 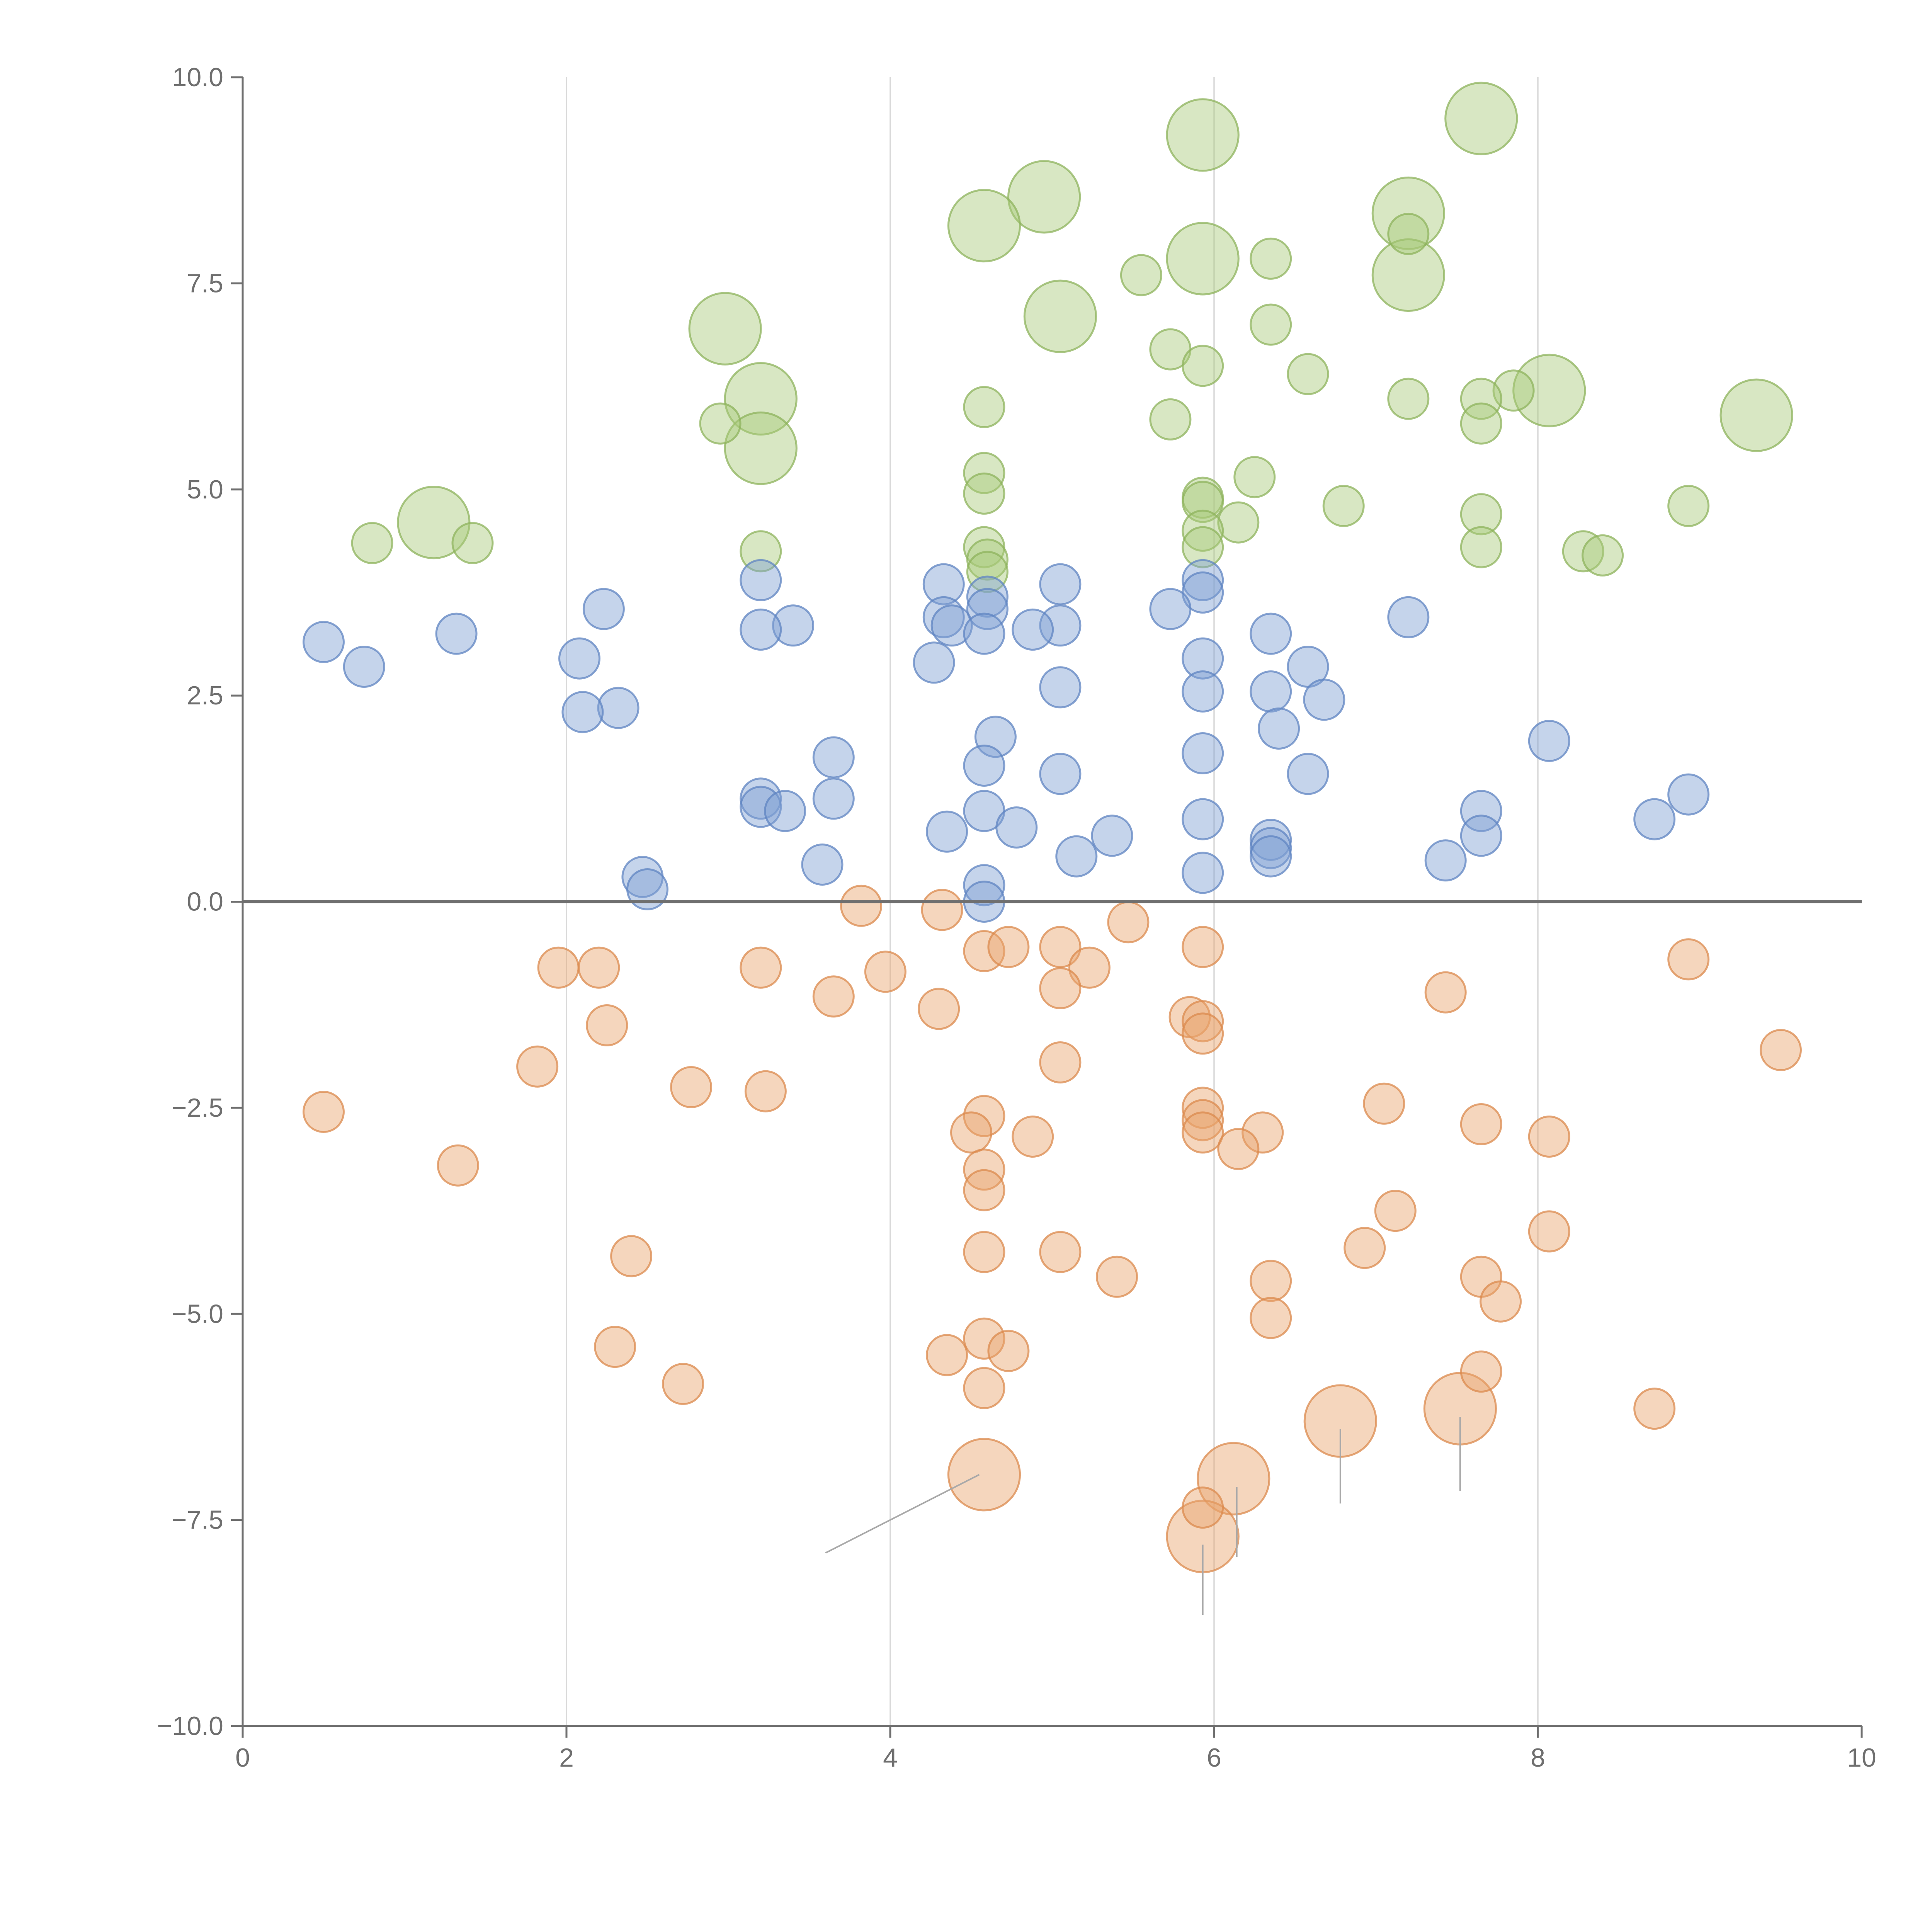 I want to click on y-tick-label: −5.0, so click(x=198, y=1313).